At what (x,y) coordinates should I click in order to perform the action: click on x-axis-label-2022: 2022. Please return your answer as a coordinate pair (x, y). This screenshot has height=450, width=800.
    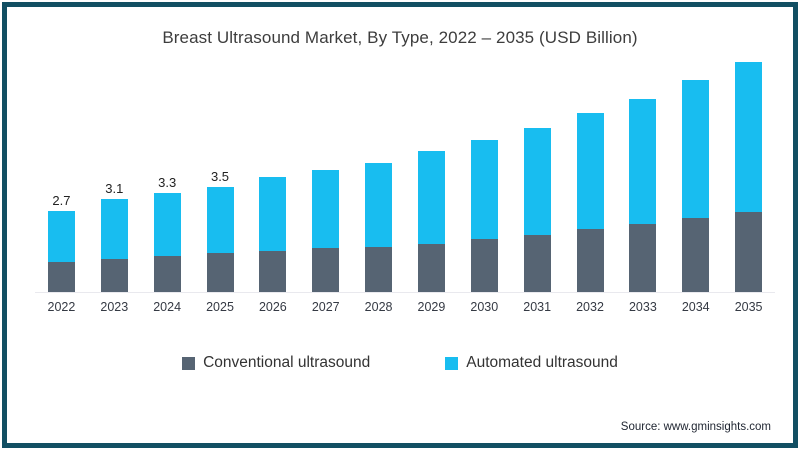
    Looking at the image, I should click on (61, 307).